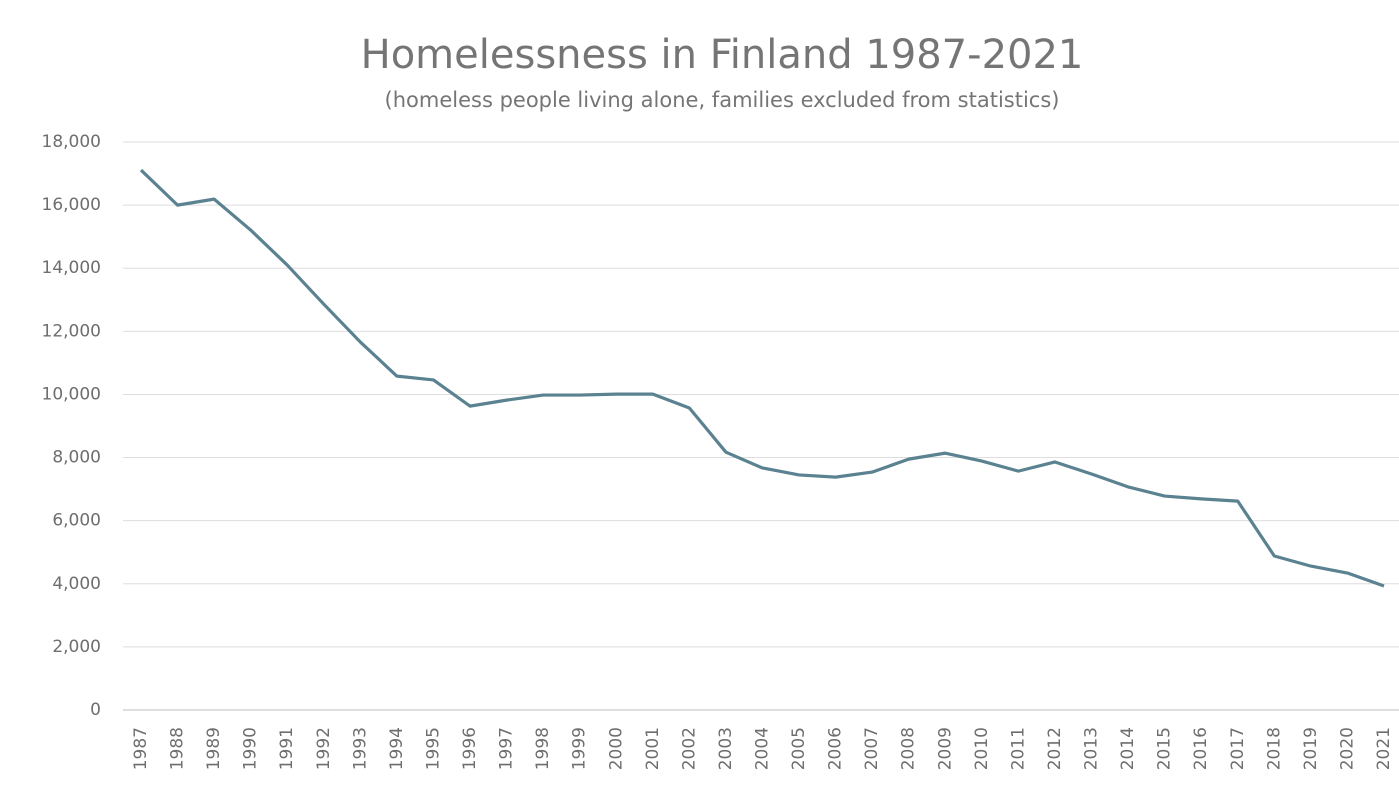  What do you see at coordinates (360, 748) in the screenshot?
I see `x-tick-label: 1993` at bounding box center [360, 748].